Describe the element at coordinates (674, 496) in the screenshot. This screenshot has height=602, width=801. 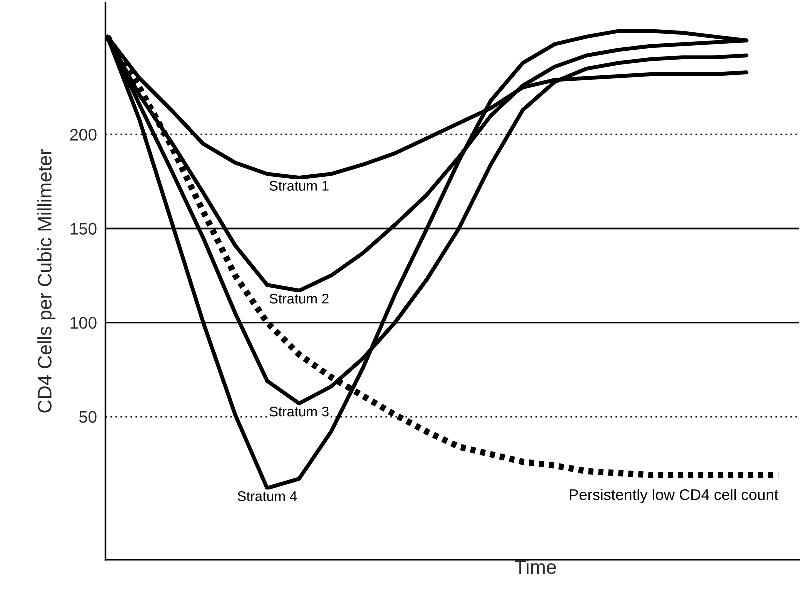
I see `series-label: Persistently low CD4 cell count` at that location.